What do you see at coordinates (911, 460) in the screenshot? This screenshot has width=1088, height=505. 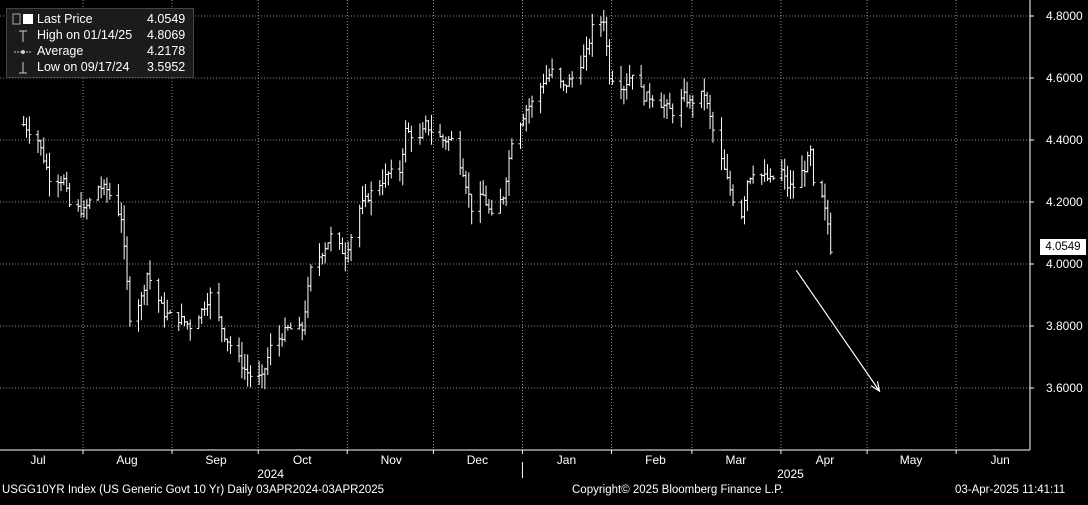 I see `month-label: May` at bounding box center [911, 460].